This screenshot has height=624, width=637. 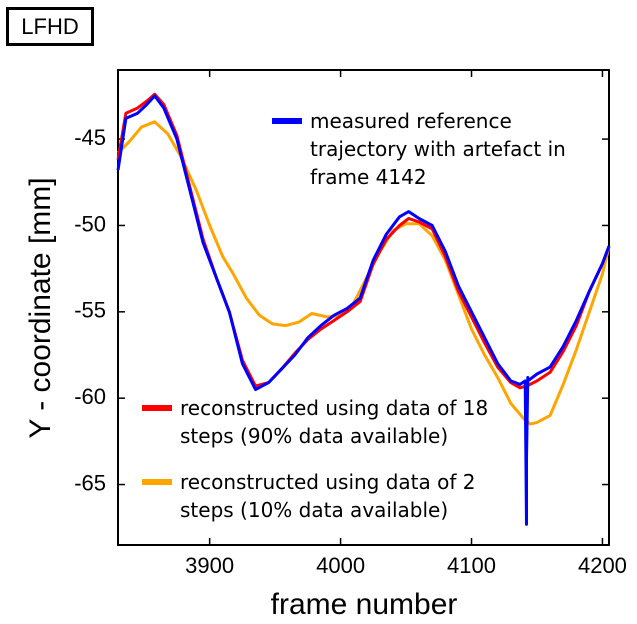 I want to click on x-tick-label: 4200, so click(x=602, y=565).